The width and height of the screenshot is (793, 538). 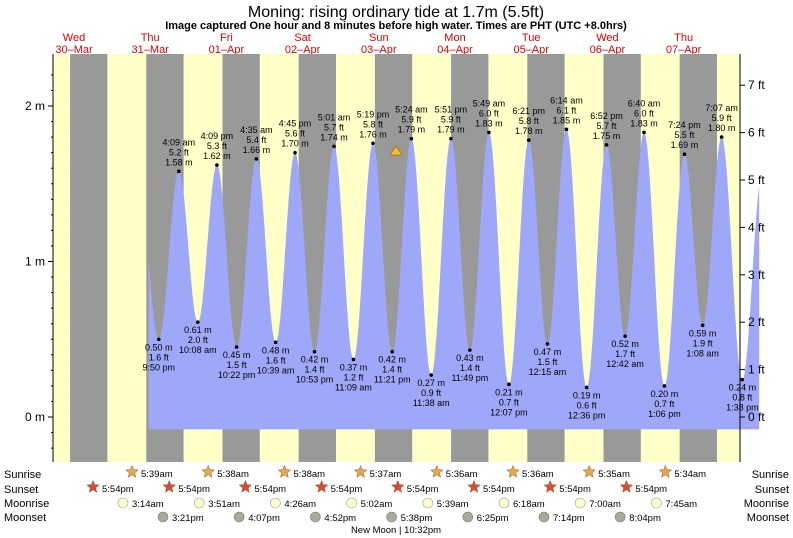 I want to click on day-name: Sat, so click(x=302, y=38).